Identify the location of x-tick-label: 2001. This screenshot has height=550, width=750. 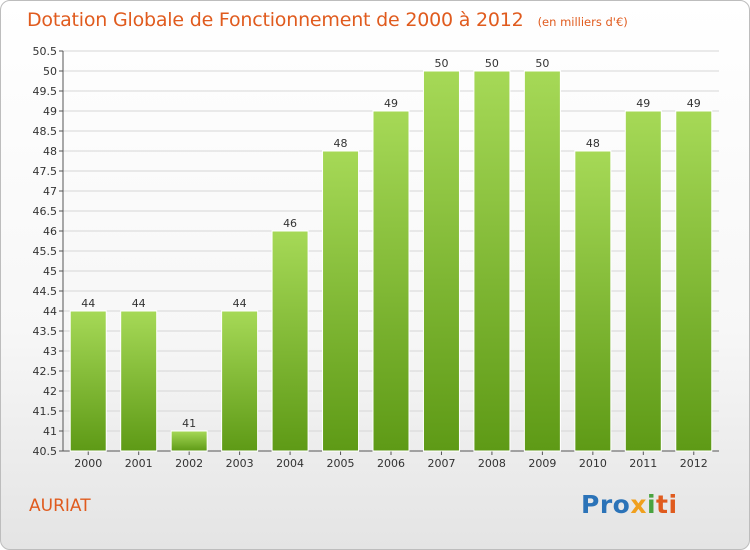
(139, 463).